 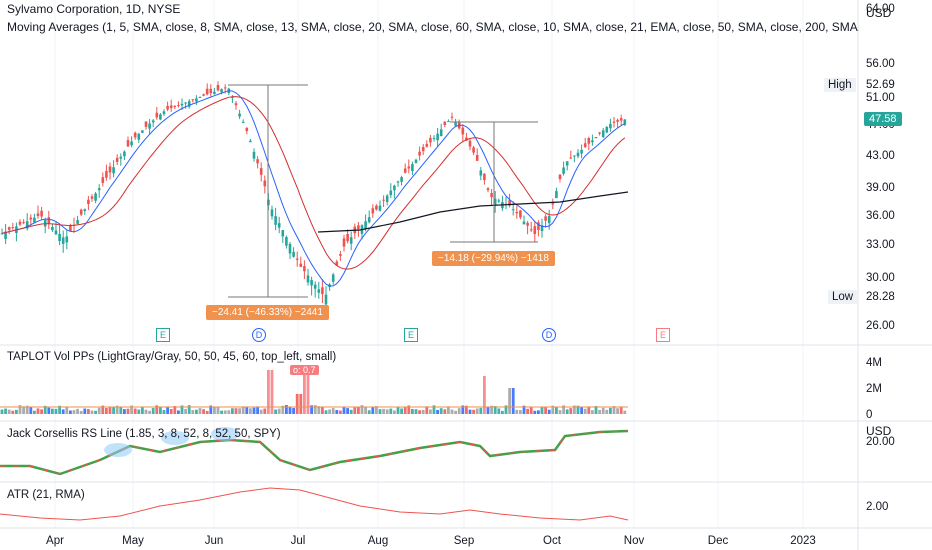 What do you see at coordinates (840, 85) in the screenshot?
I see `high-label: High` at bounding box center [840, 85].